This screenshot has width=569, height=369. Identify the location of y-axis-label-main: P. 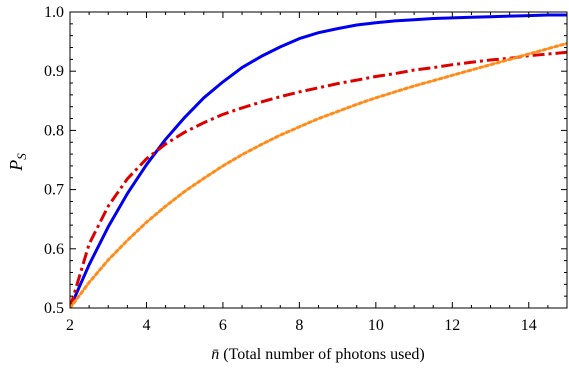
(16, 166).